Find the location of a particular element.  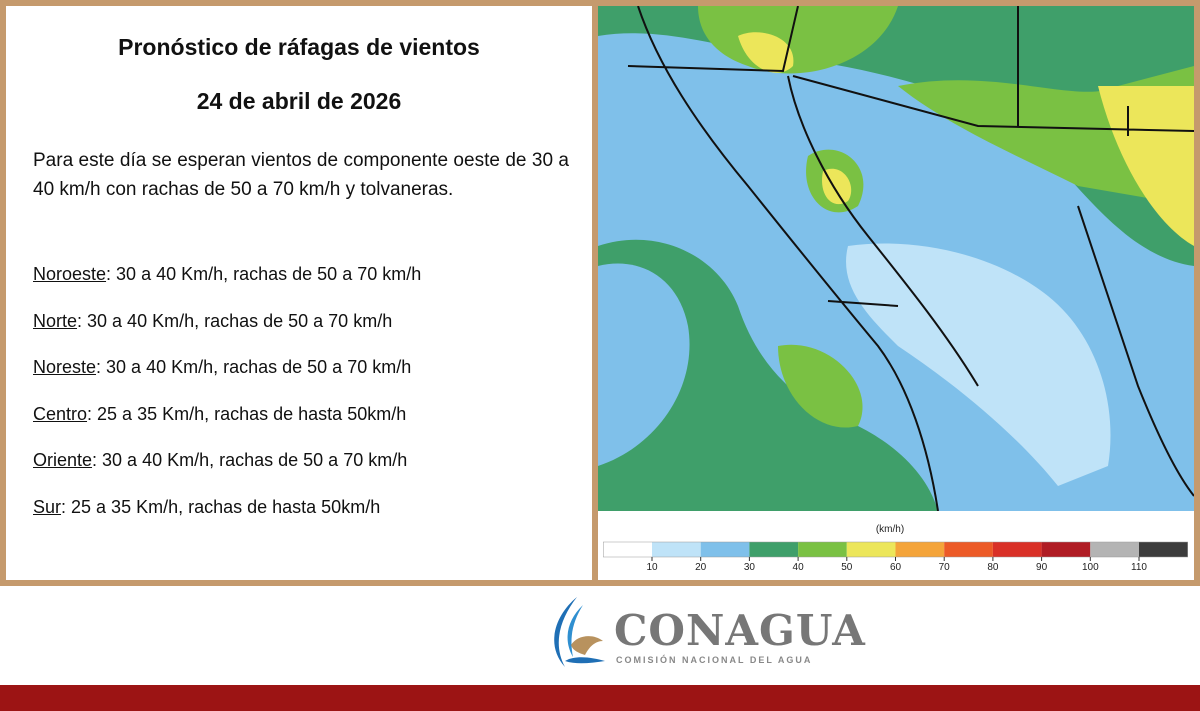

legend-unit: (km/h) is located at coordinates (890, 529).